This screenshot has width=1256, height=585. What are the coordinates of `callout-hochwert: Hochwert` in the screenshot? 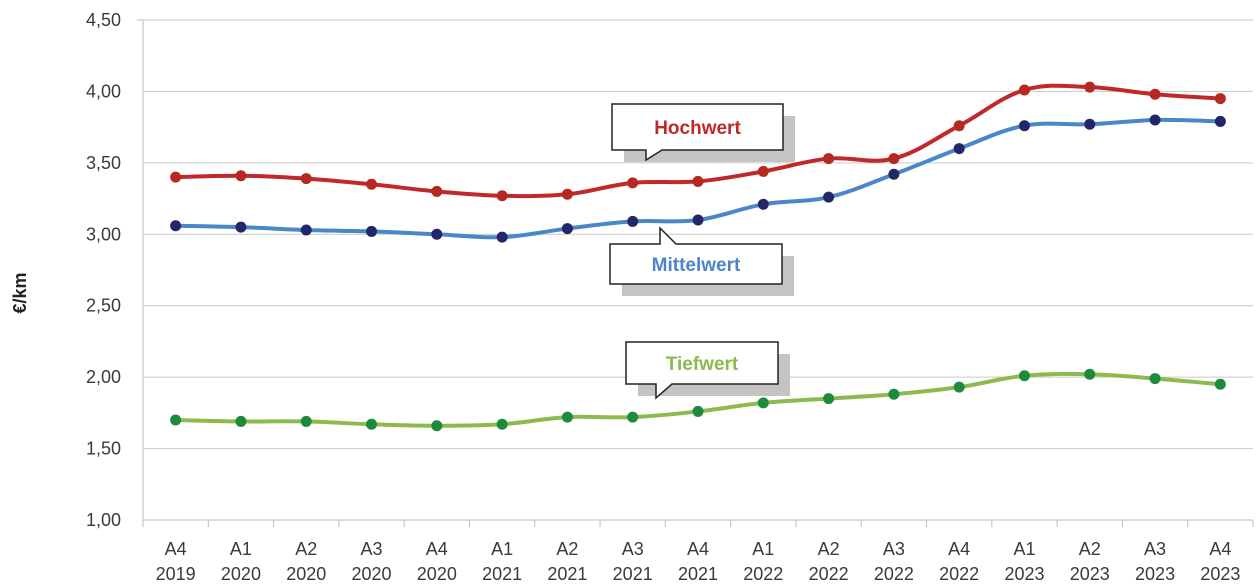 It's located at (703, 132).